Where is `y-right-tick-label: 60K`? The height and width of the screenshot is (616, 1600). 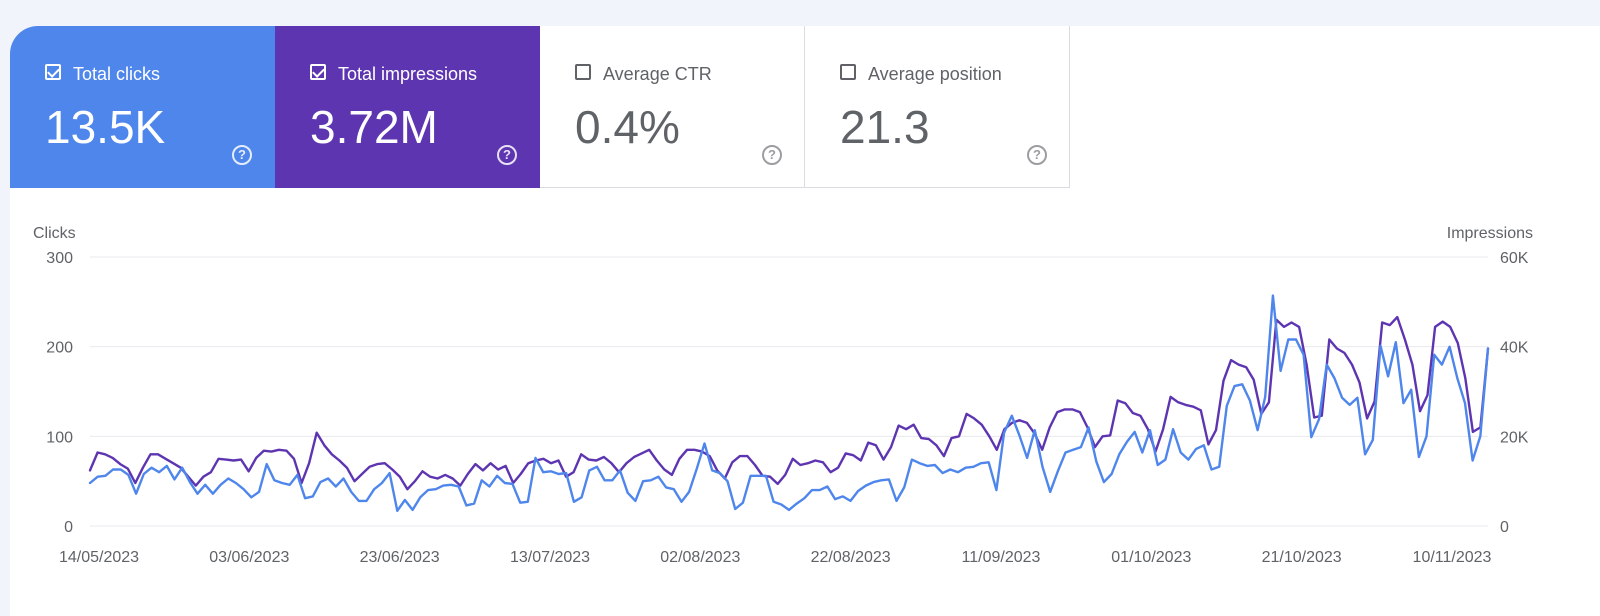
y-right-tick-label: 60K is located at coordinates (1514, 258).